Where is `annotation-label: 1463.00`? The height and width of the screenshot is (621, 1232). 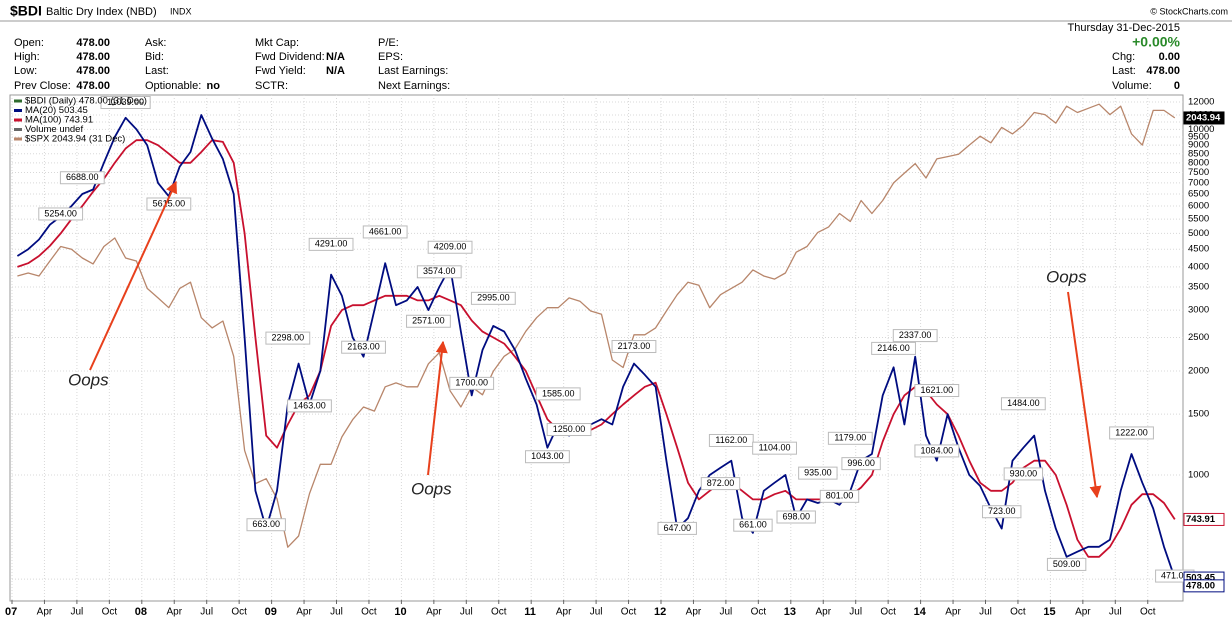
annotation-label: 1463.00 is located at coordinates (309, 405).